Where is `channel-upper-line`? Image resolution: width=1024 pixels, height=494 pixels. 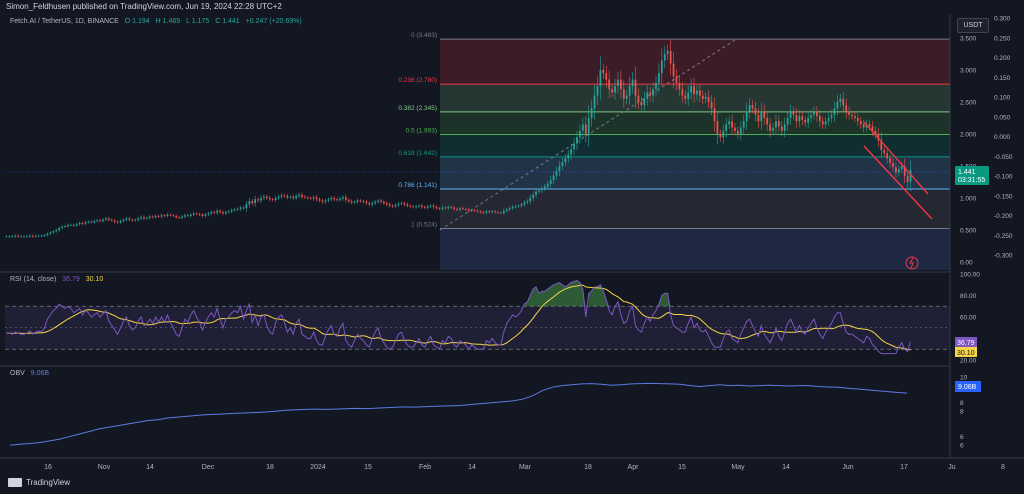 channel-upper-line is located at coordinates (896, 158).